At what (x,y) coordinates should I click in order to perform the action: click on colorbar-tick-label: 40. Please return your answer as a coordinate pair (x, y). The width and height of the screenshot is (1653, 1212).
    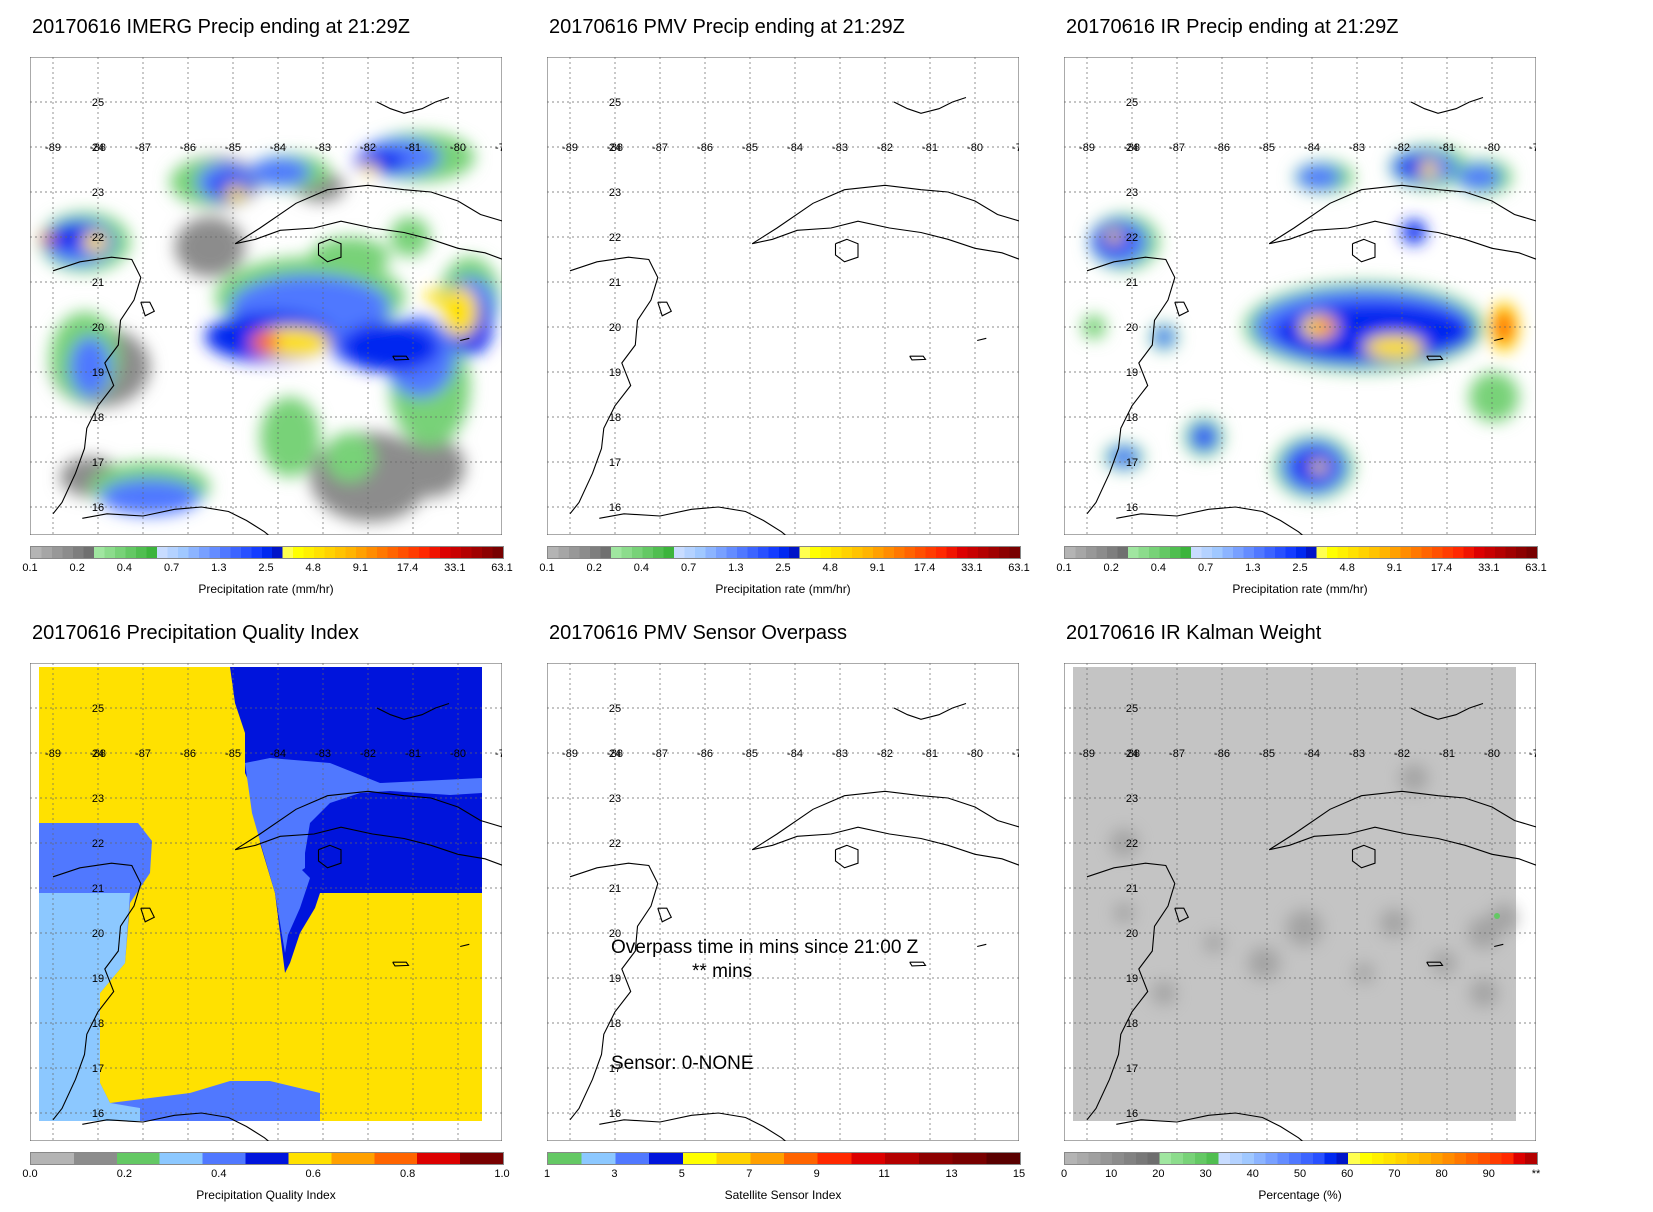
    Looking at the image, I should click on (1252, 1174).